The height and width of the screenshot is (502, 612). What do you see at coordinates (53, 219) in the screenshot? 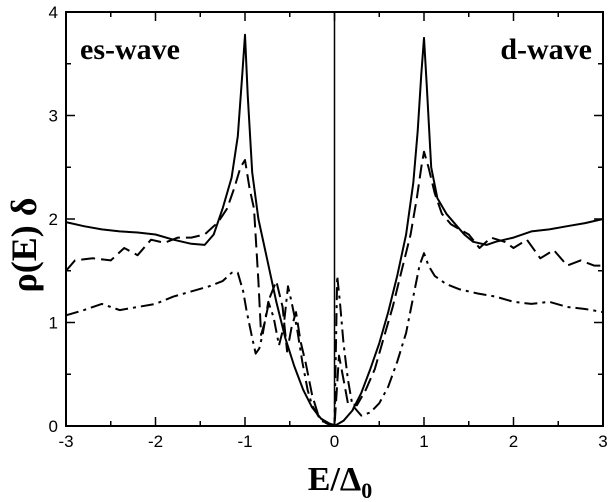
I see `y-tick-label: 2` at bounding box center [53, 219].